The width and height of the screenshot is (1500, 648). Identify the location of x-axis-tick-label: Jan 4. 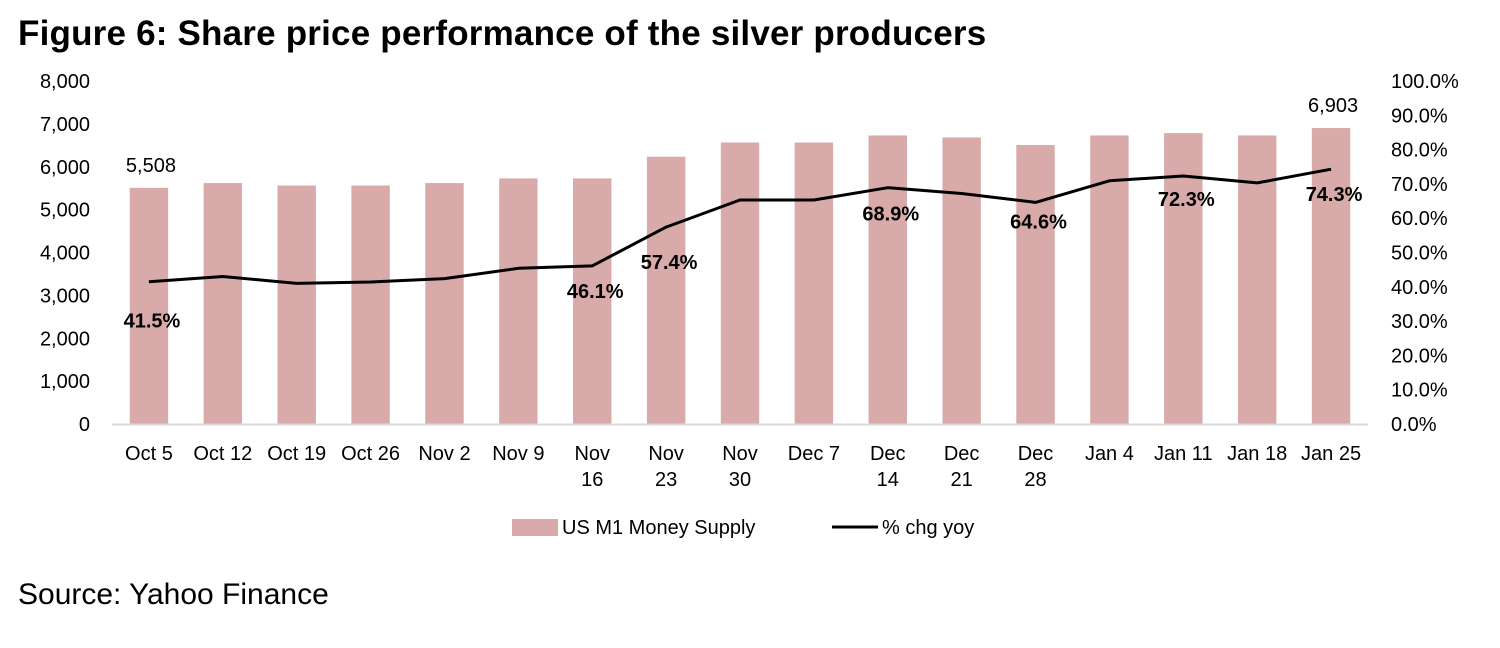
(1109, 454).